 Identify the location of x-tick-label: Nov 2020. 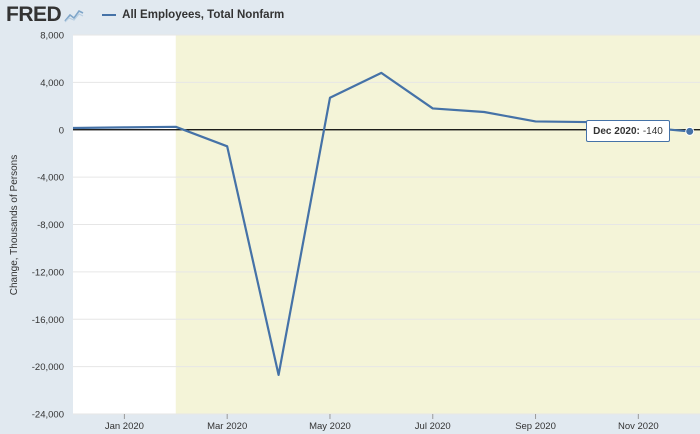
(638, 426).